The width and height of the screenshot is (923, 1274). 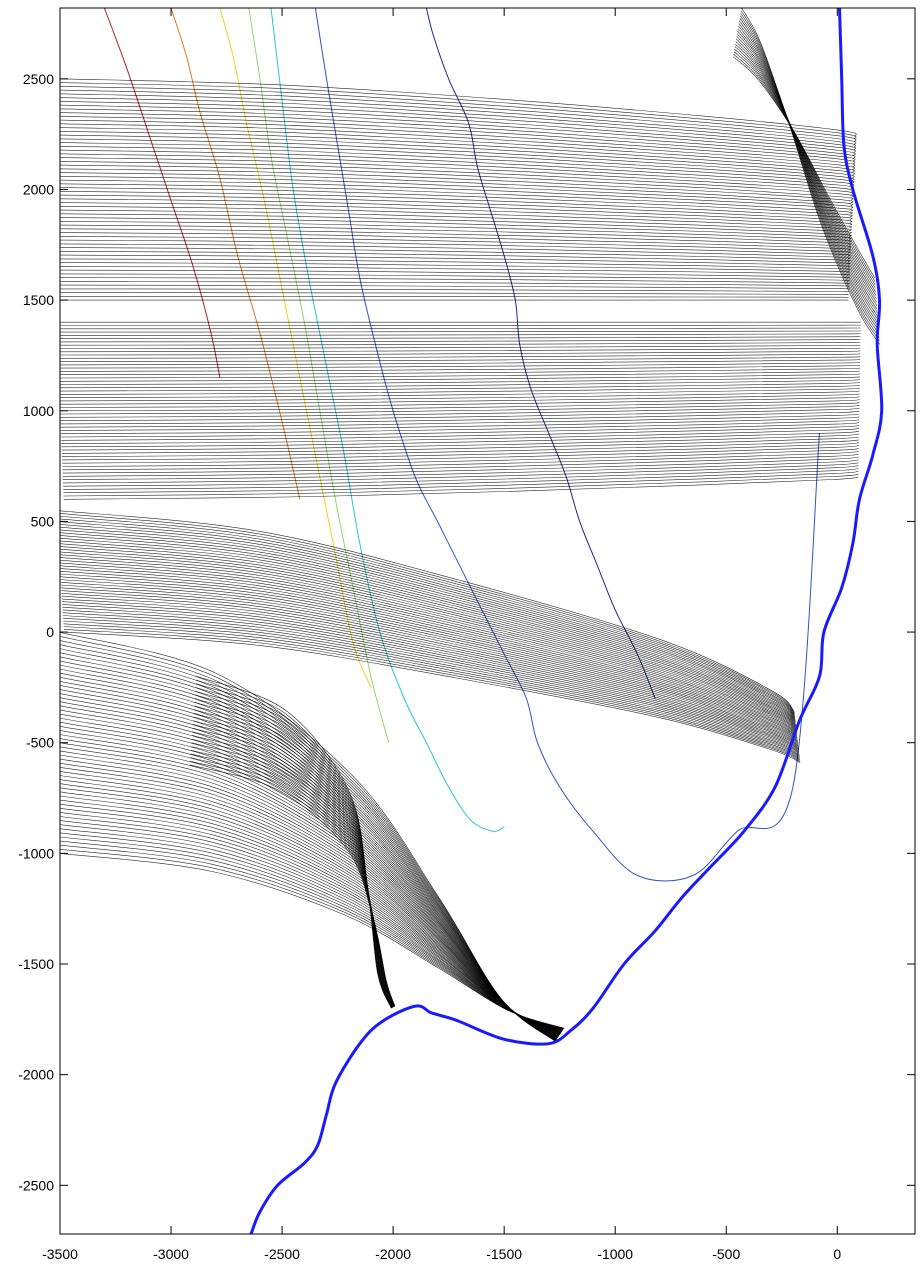 I want to click on y-tick-label: -1000, so click(x=36, y=853).